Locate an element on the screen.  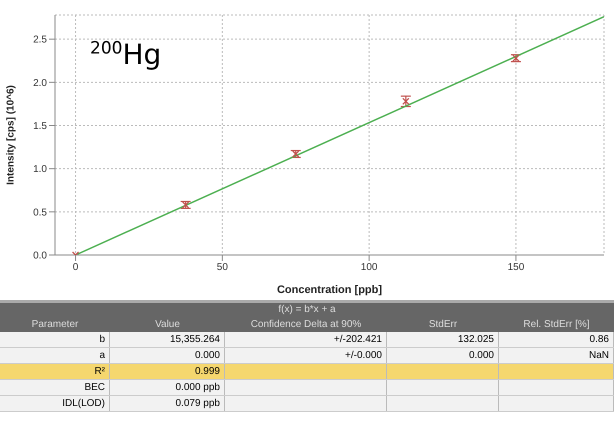
x-tick-label: 150 is located at coordinates (516, 268).